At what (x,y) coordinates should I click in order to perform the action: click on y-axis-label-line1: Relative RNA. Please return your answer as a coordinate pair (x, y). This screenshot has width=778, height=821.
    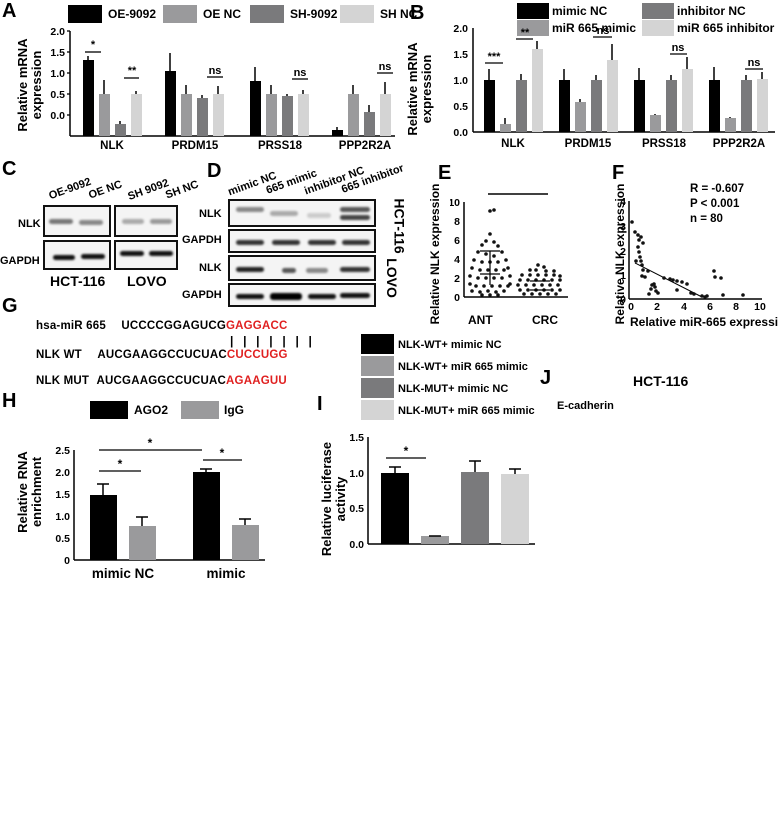
    Looking at the image, I should click on (22, 492).